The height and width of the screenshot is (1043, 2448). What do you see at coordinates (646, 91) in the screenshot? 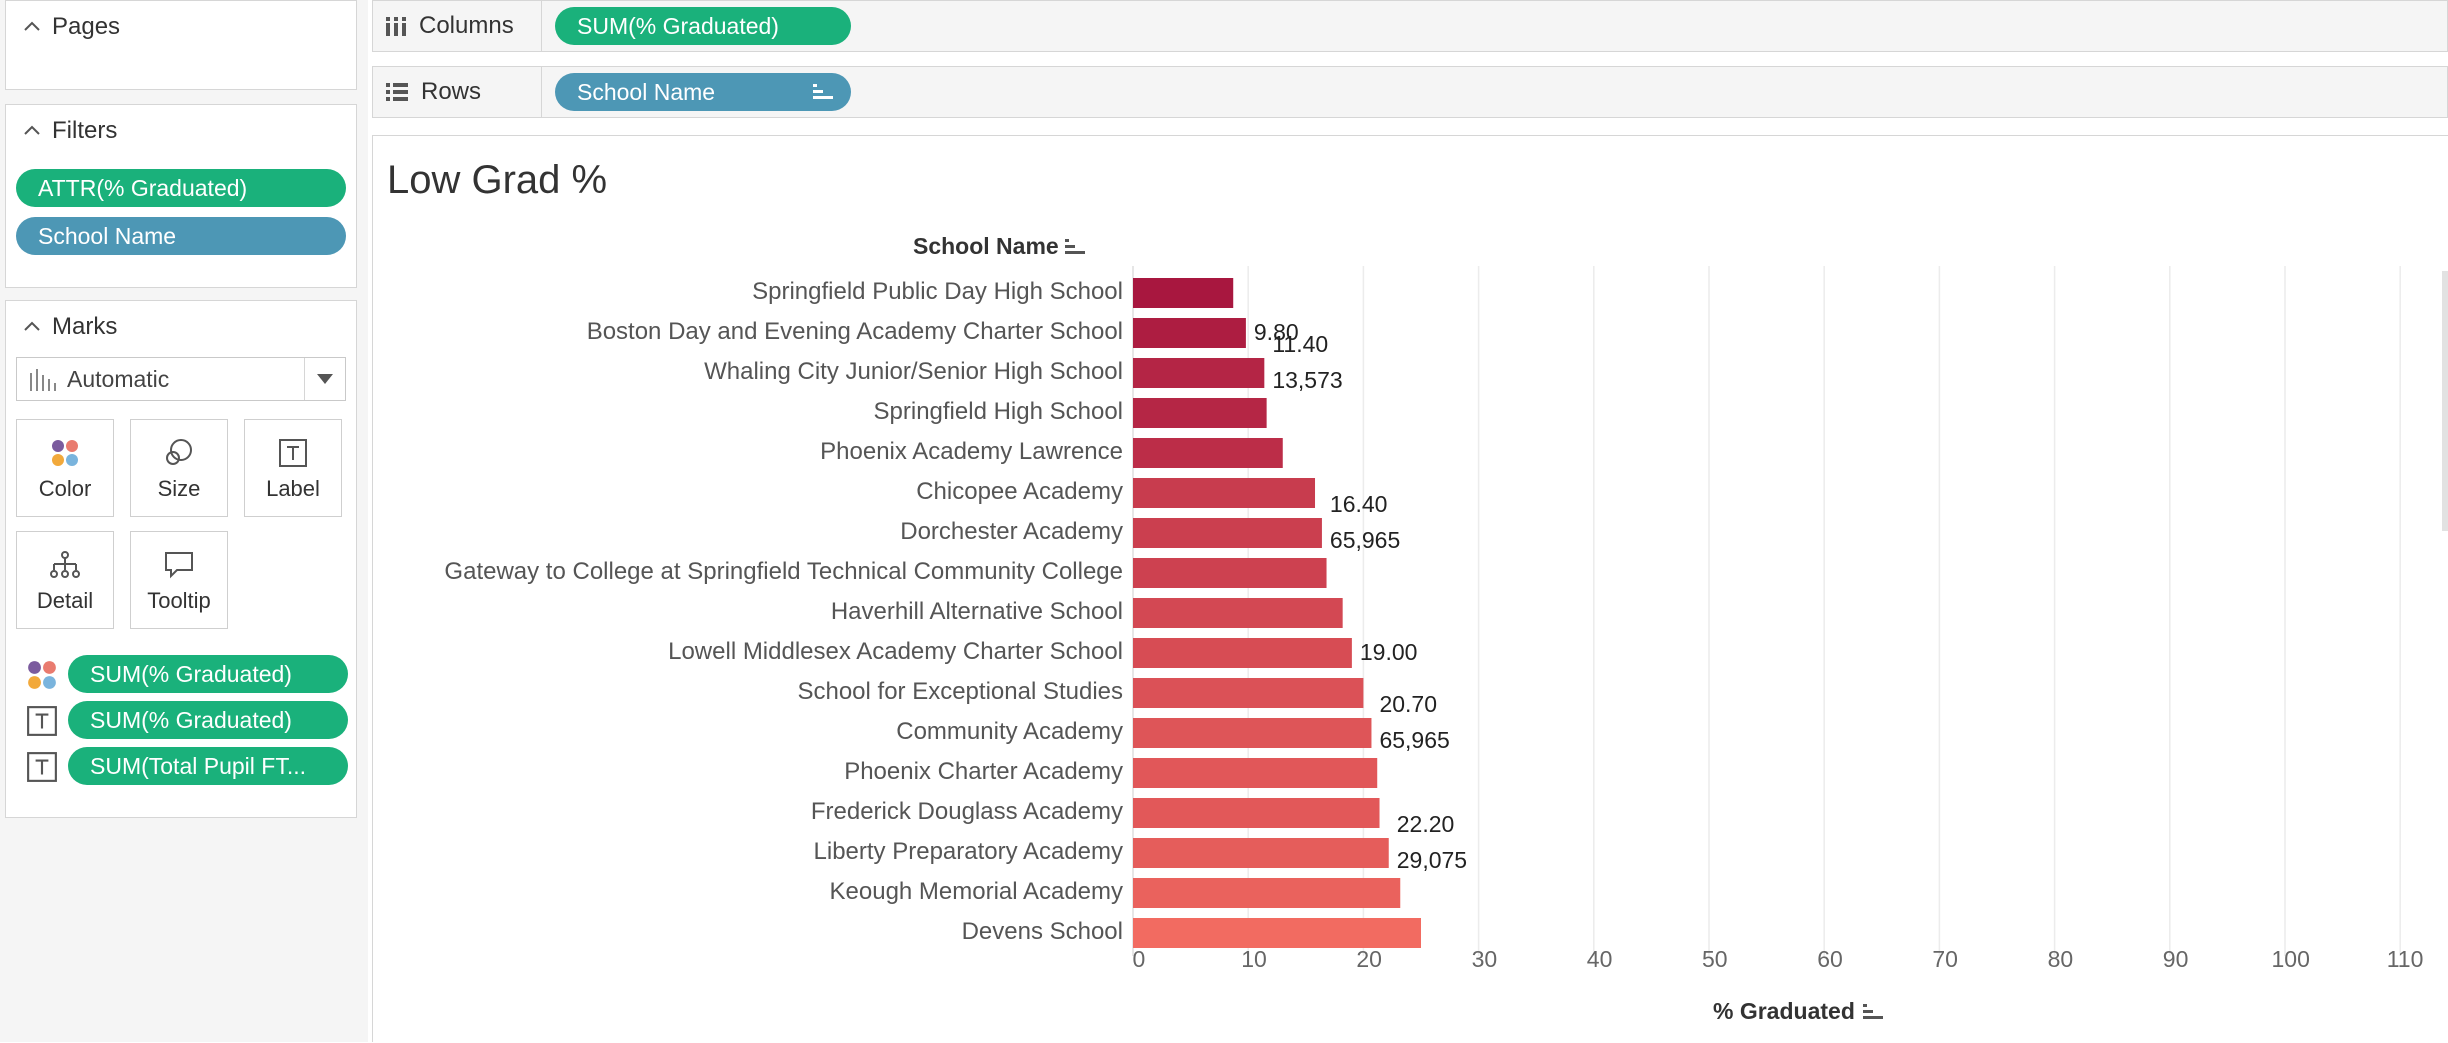
I see `rows-pill-label: School Name` at bounding box center [646, 91].